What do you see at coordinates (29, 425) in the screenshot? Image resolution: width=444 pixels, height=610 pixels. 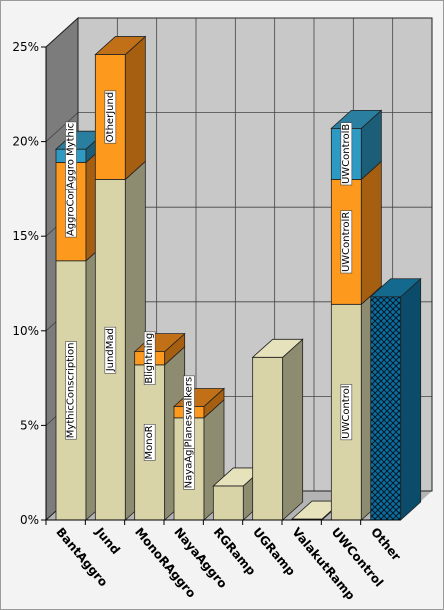 I see `y-tick-label: 5%` at bounding box center [29, 425].